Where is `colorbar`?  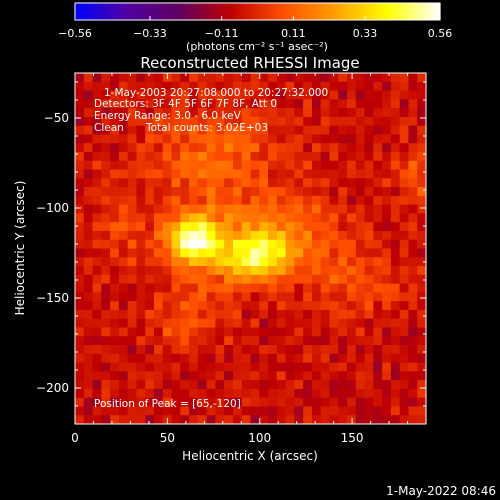
colorbar is located at coordinates (257, 11).